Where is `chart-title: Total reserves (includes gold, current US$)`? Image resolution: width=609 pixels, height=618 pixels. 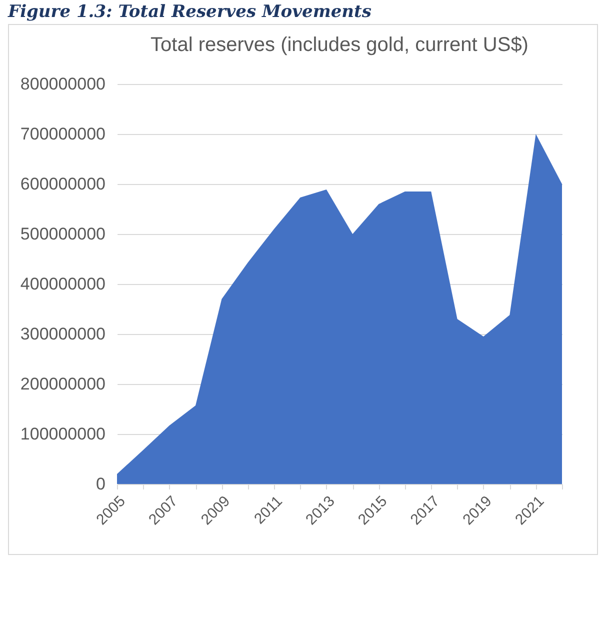
chart-title: Total reserves (includes gold, current US$) is located at coordinates (339, 45).